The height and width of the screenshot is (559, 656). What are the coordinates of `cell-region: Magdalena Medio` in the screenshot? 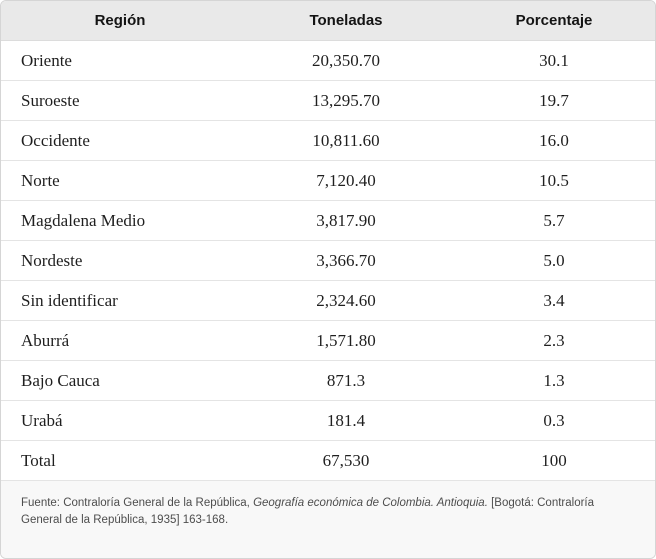 It's located at (120, 220).